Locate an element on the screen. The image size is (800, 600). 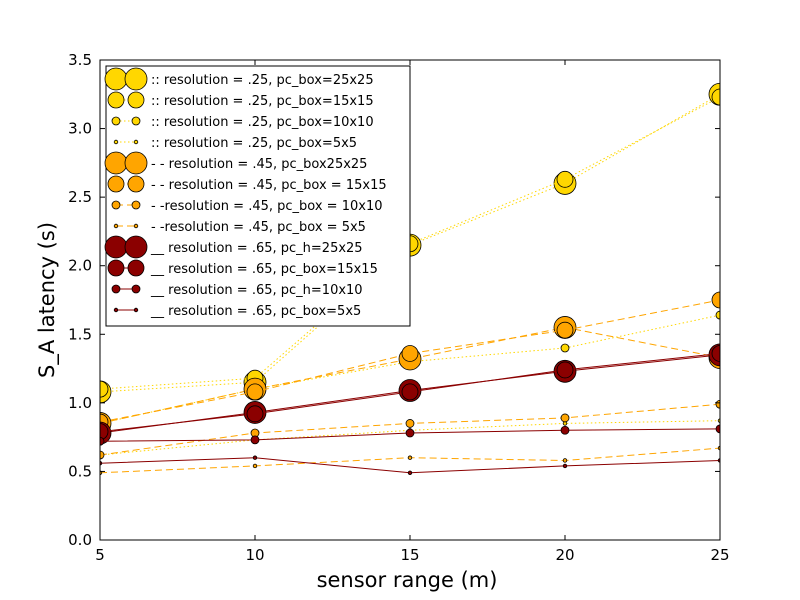
x-tick-label: 5 is located at coordinates (100, 555).